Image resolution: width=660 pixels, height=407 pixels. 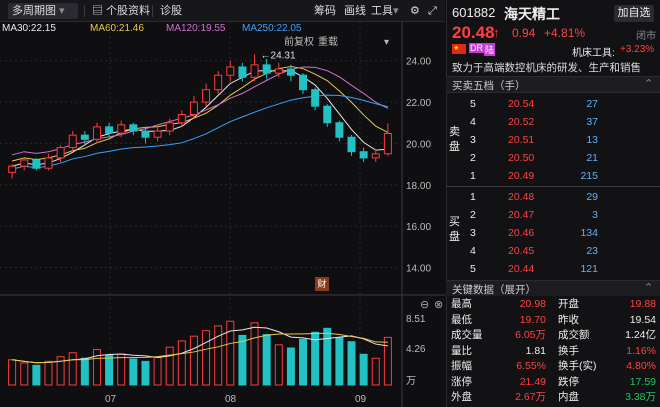 I want to click on stat-label: 换手(实), so click(x=577, y=366).